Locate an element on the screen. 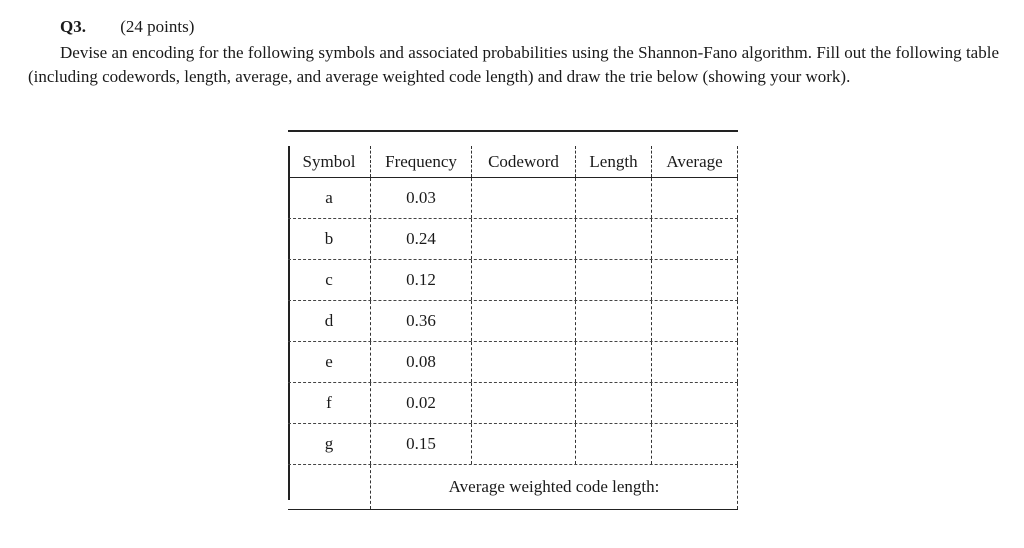 Image resolution: width=1024 pixels, height=548 pixels. frequency-cell: 0.02 is located at coordinates (421, 403).